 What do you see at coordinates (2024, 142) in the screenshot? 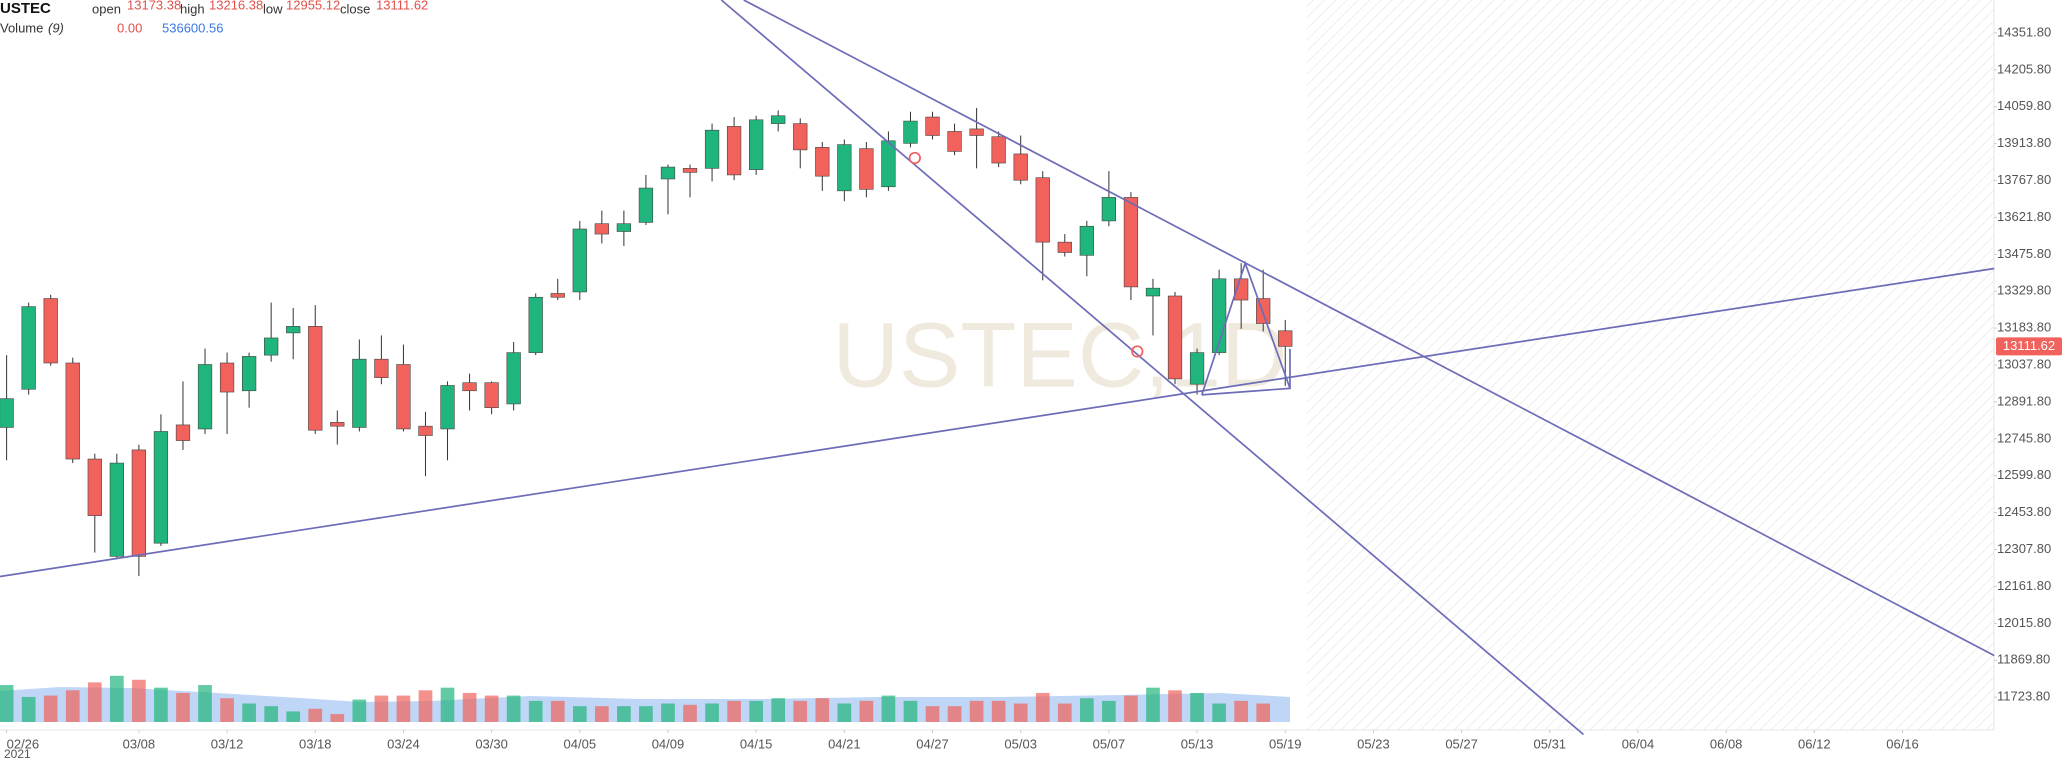
I see `y-tick-label: 13913.80` at bounding box center [2024, 142].